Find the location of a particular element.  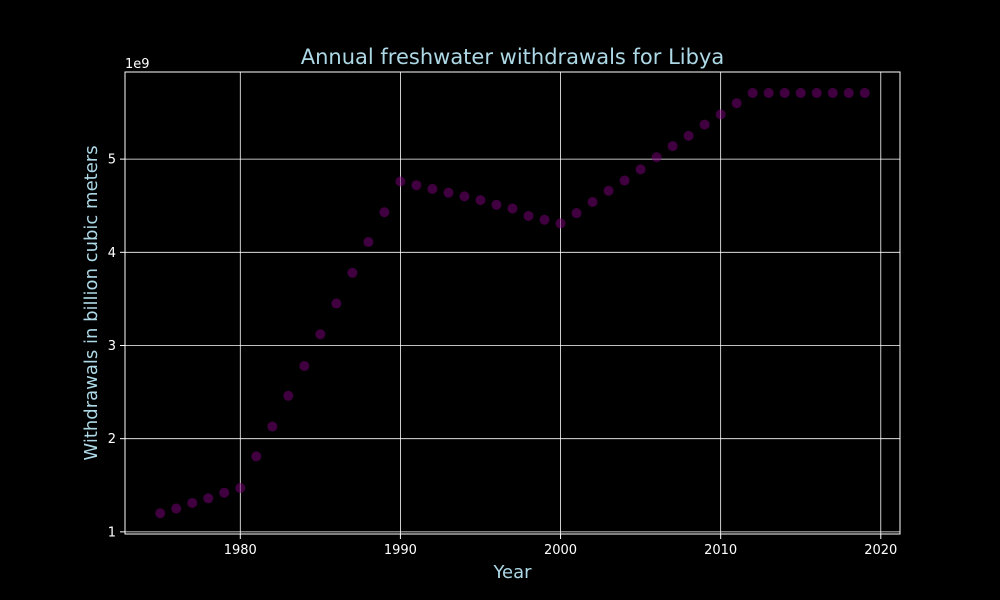

x-tick-label: 1990 is located at coordinates (400, 550).